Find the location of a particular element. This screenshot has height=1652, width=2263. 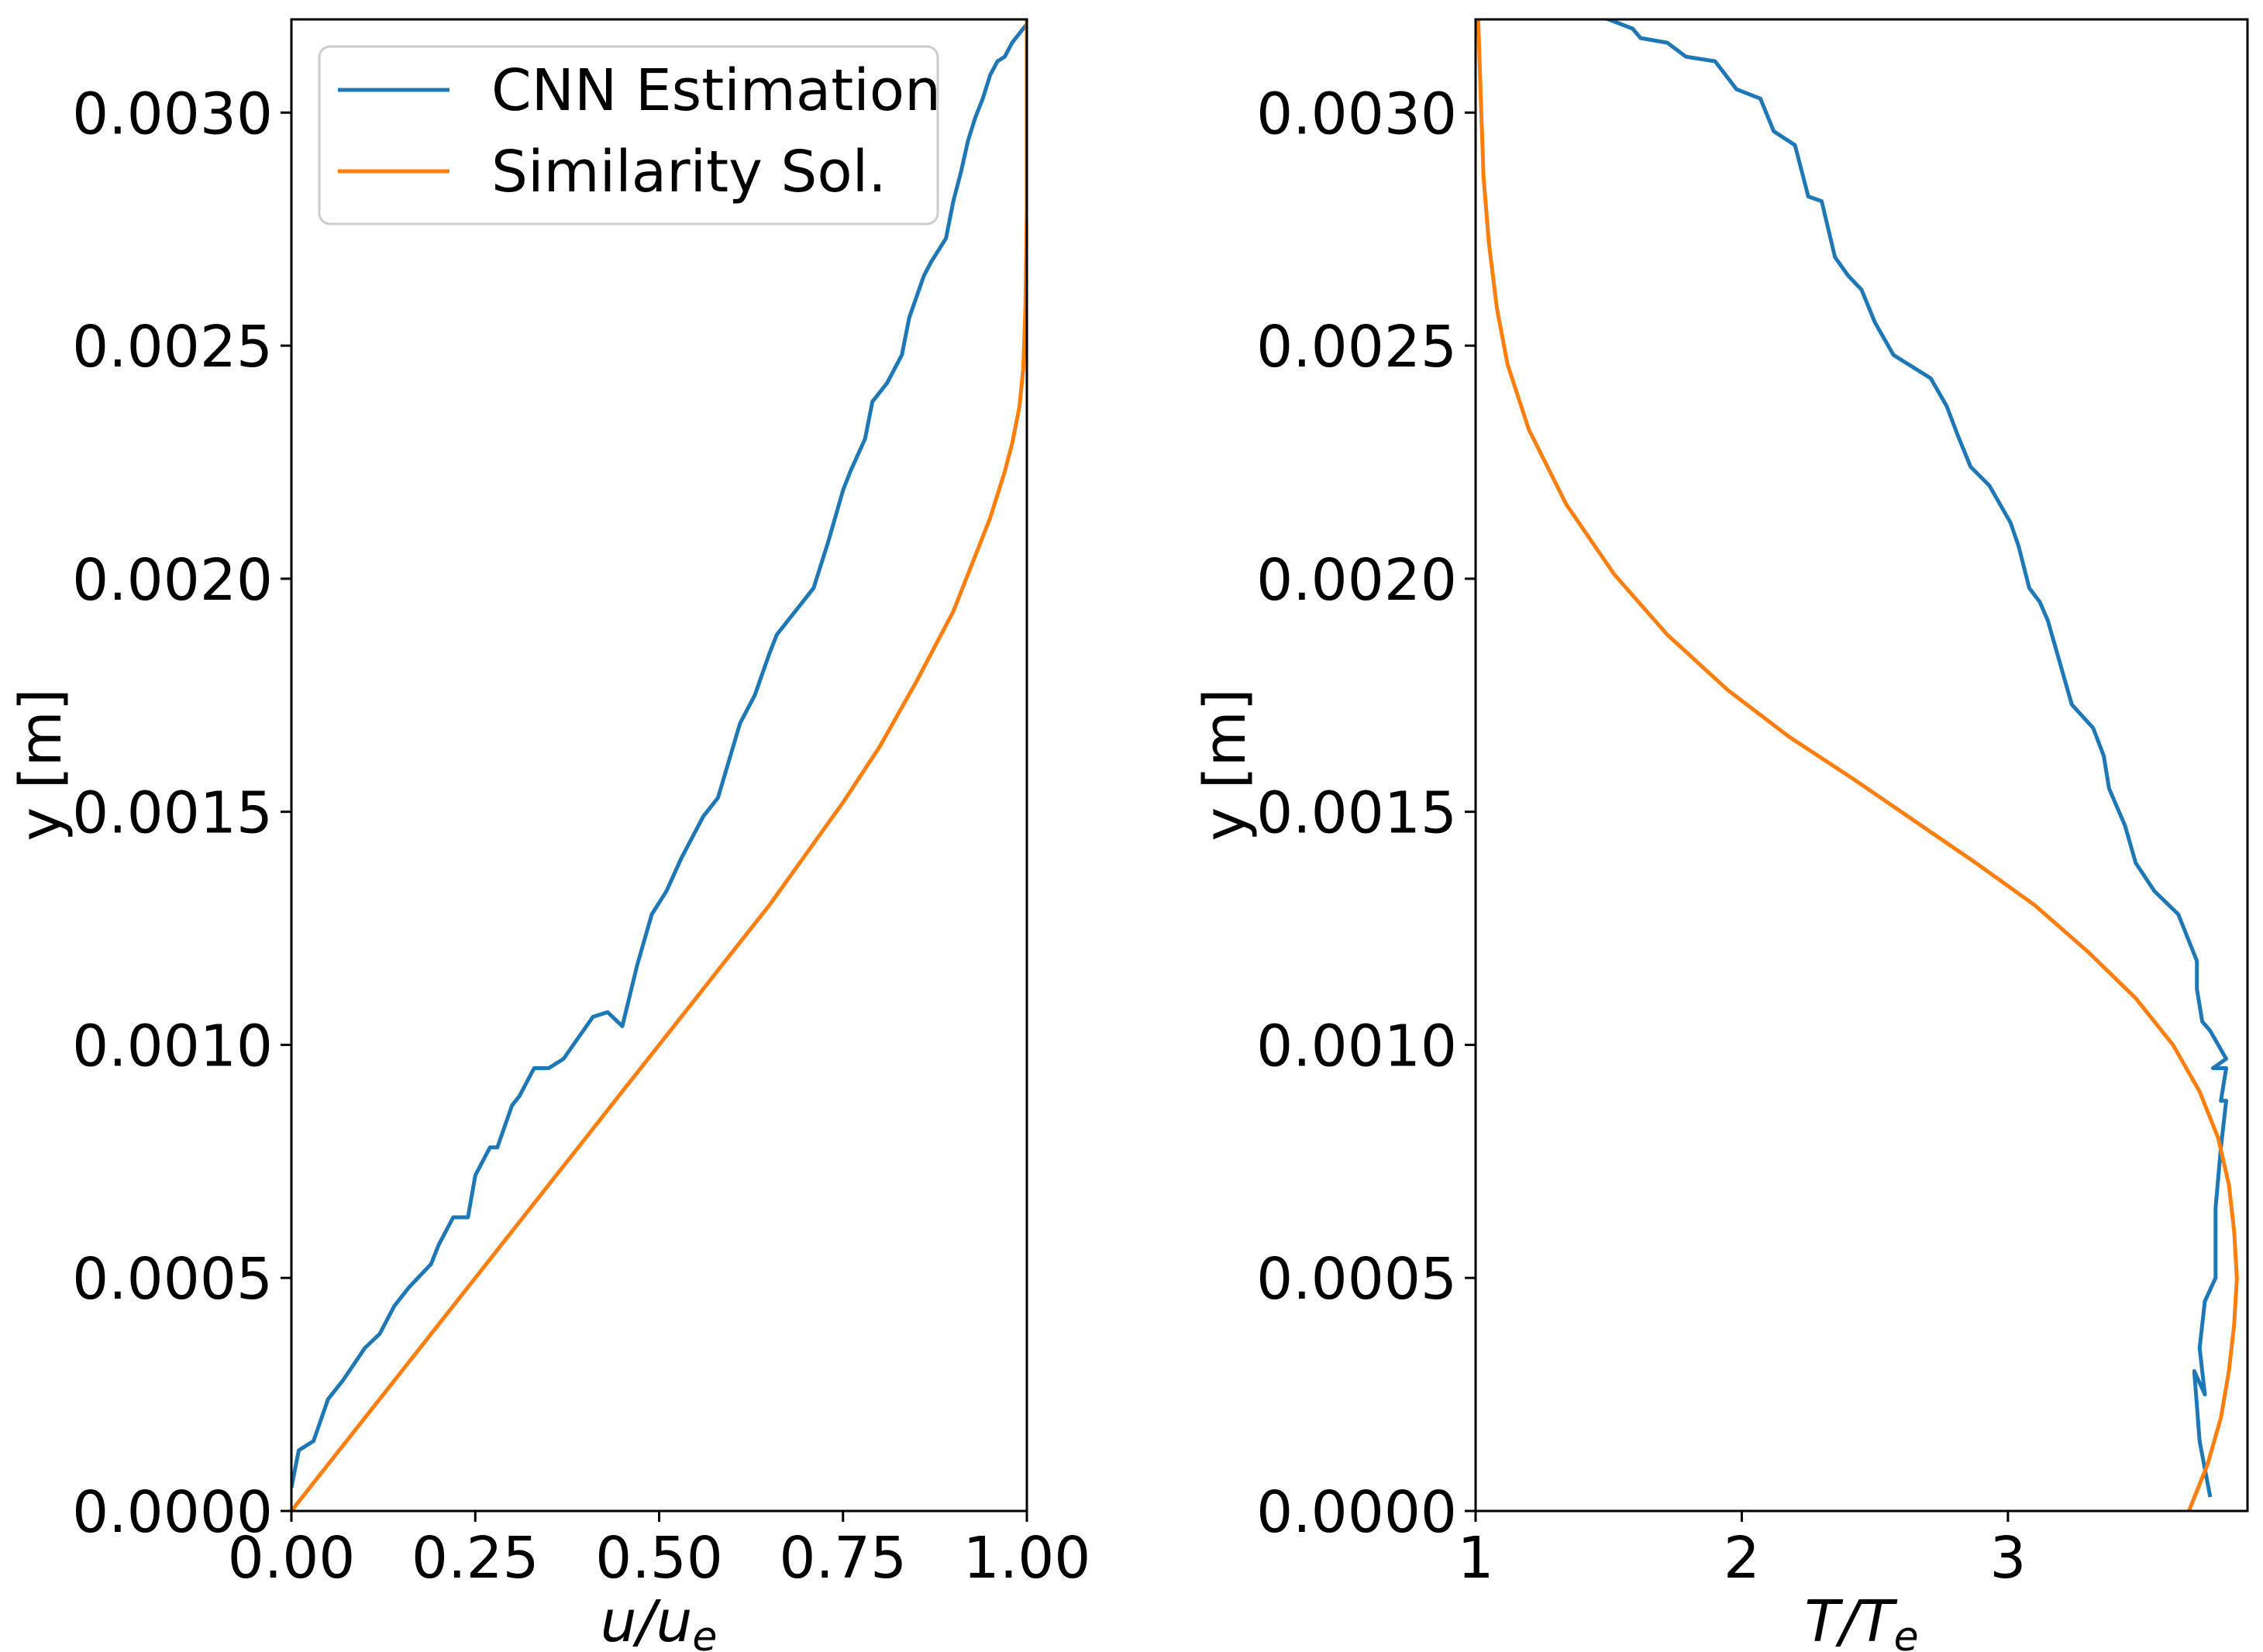

temperature-y-tick-label: 0.0000 is located at coordinates (1356, 1512).